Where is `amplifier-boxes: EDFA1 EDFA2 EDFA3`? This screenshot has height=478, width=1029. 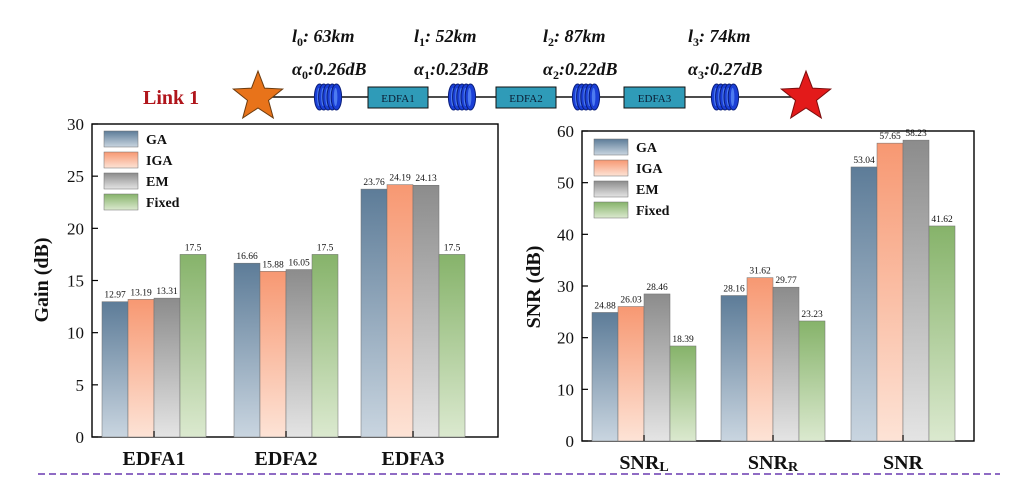
amplifier-boxes: EDFA1 EDFA2 EDFA3 is located at coordinates (526, 97).